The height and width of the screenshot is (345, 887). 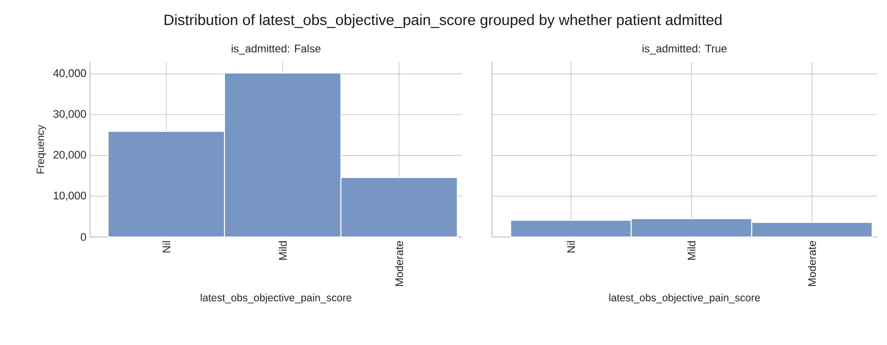 What do you see at coordinates (443, 21) in the screenshot?
I see `chart-title: Distribution of latest_obs_objective_pain_score grouped by whether patient admitted` at bounding box center [443, 21].